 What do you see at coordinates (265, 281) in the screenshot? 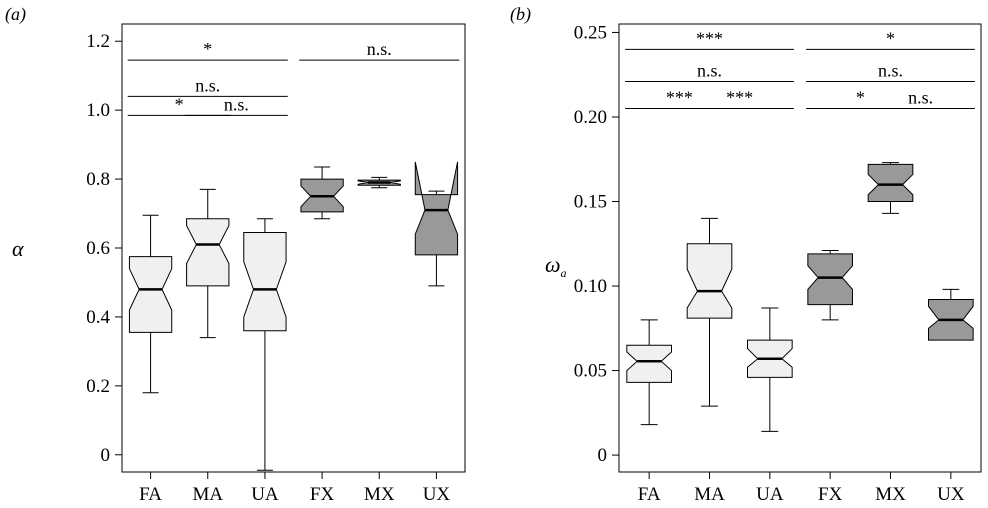
I see `box-UA` at bounding box center [265, 281].